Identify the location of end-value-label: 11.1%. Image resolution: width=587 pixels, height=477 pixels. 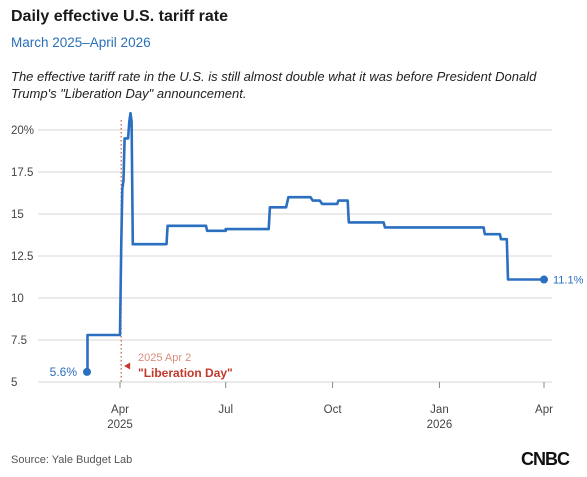
(568, 281).